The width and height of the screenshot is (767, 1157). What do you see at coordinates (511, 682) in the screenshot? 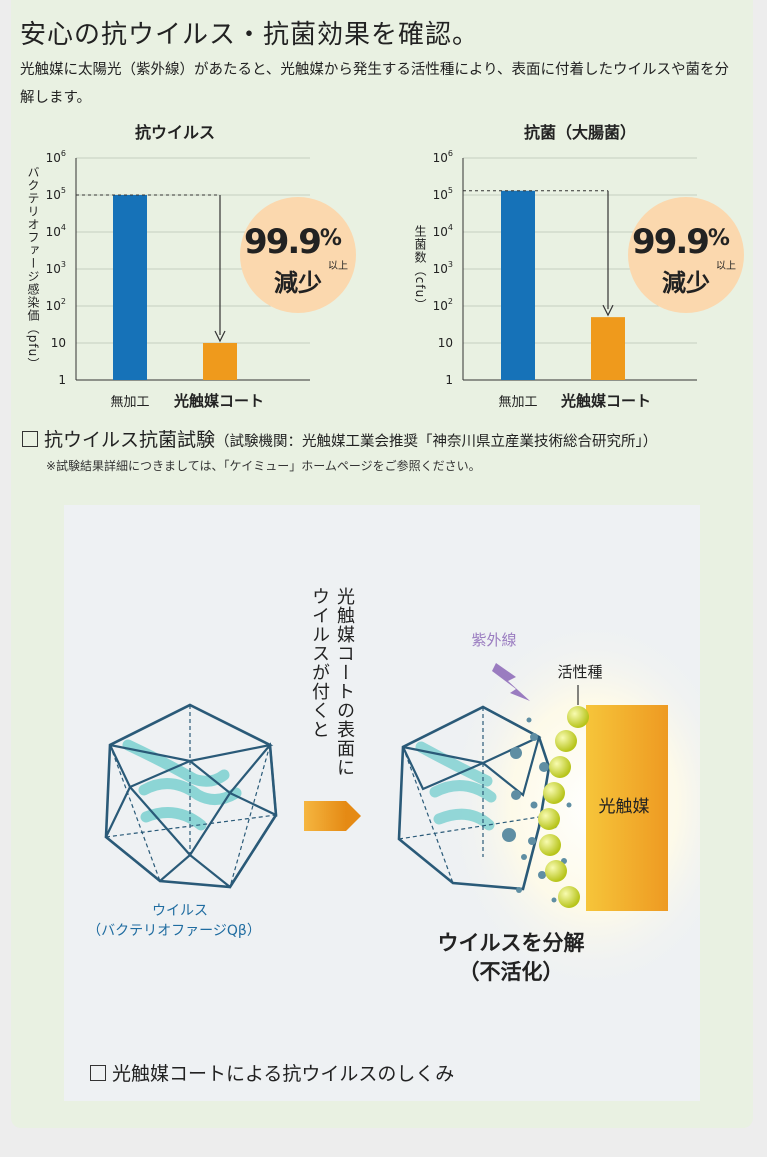
I see `uv-bolt-icon` at bounding box center [511, 682].